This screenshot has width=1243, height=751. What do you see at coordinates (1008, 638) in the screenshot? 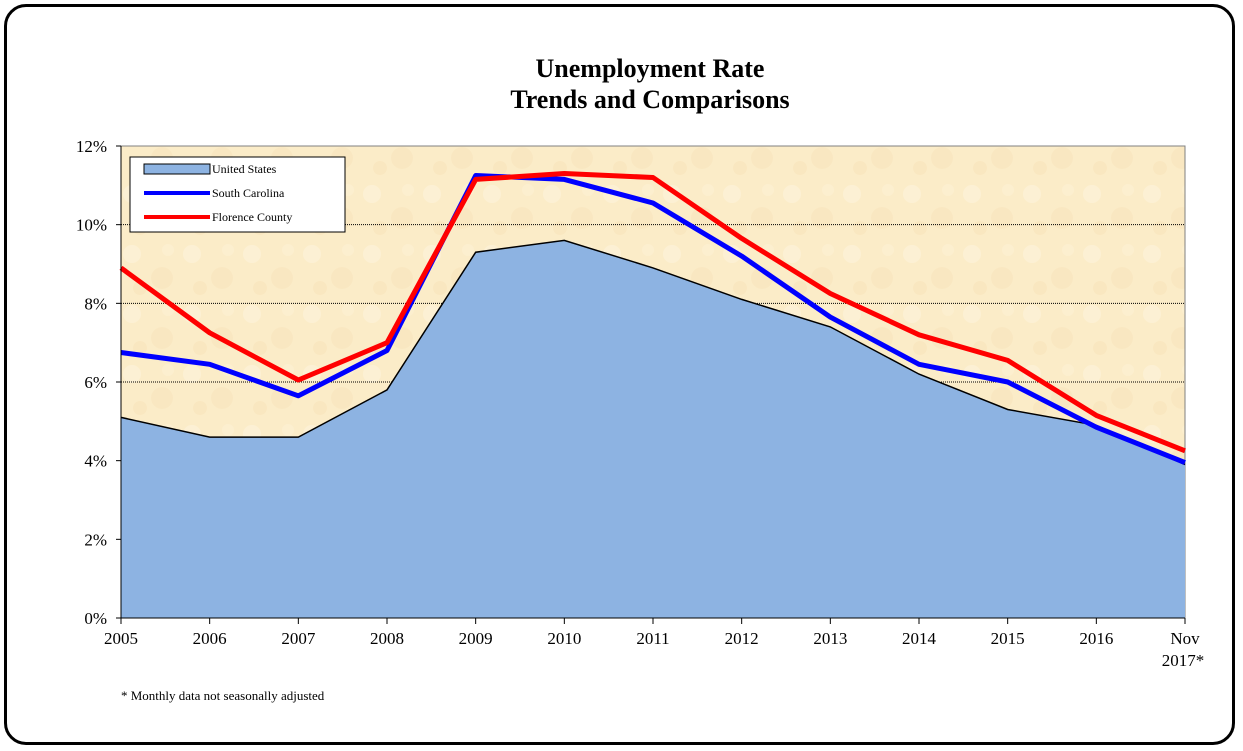
I see `x-tick-label: 2015` at bounding box center [1008, 638].